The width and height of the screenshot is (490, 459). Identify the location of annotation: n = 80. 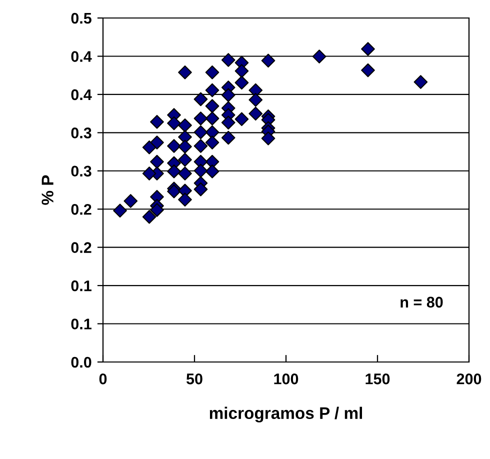
(421, 302).